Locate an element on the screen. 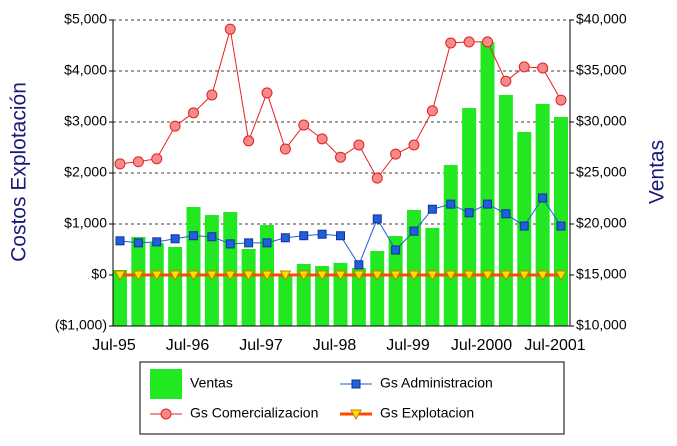  legend-box is located at coordinates (352, 398).